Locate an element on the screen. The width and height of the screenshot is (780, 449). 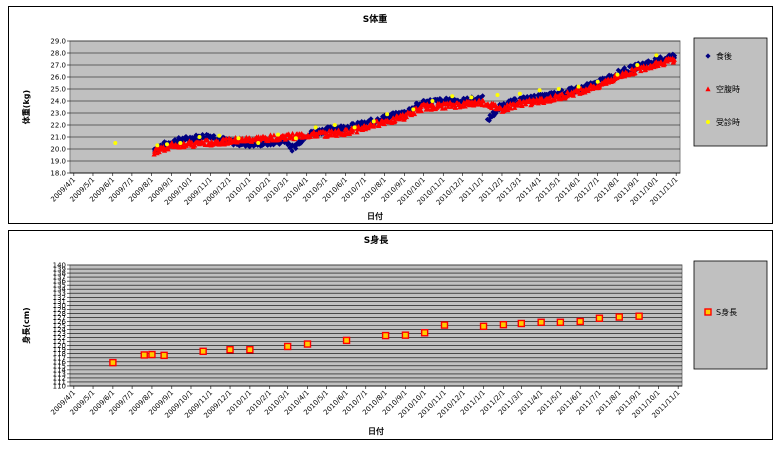
y-tick-label: 25.0 is located at coordinates (58, 90).